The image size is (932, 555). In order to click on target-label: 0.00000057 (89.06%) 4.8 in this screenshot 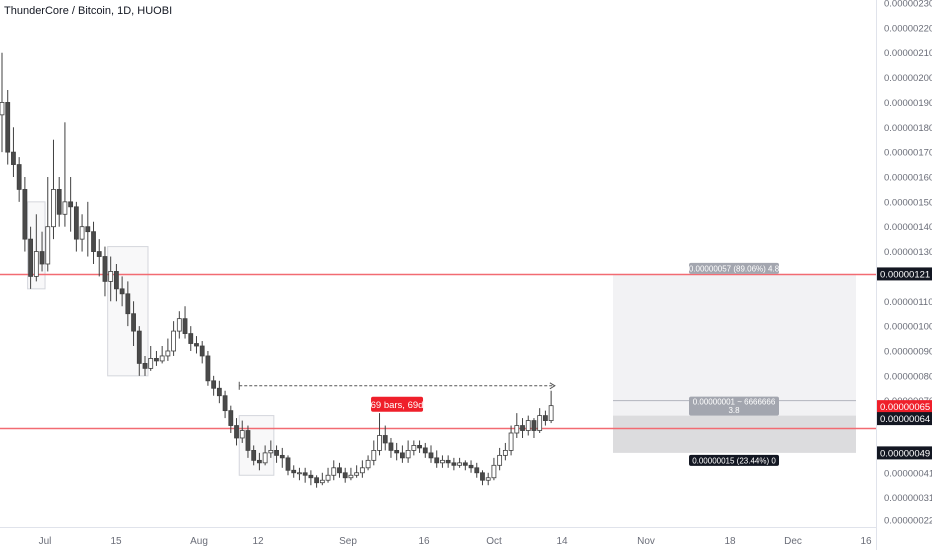, I will do `click(734, 268)`.